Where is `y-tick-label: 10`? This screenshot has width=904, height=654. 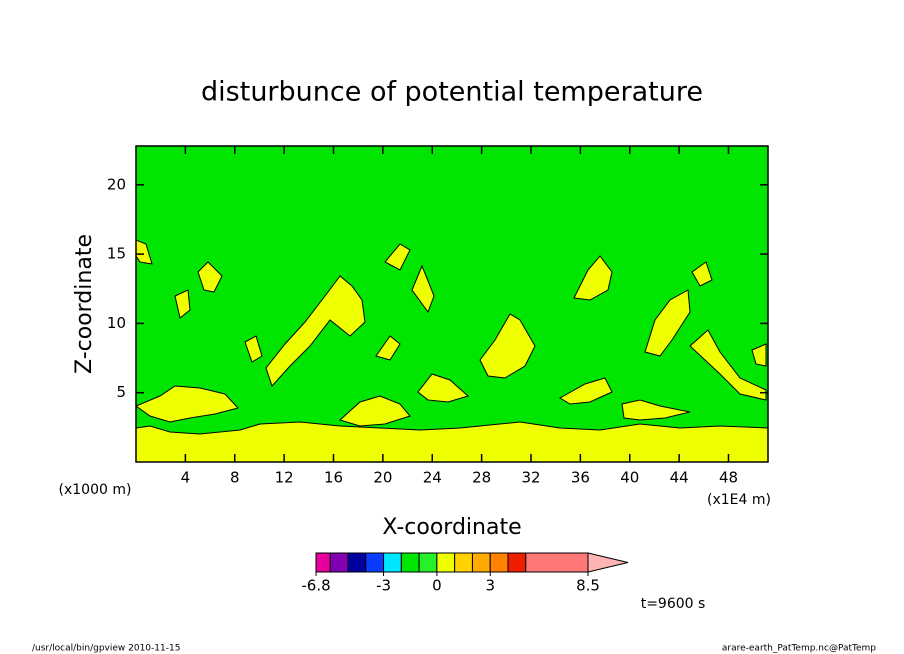 y-tick-label: 10 is located at coordinates (116, 323).